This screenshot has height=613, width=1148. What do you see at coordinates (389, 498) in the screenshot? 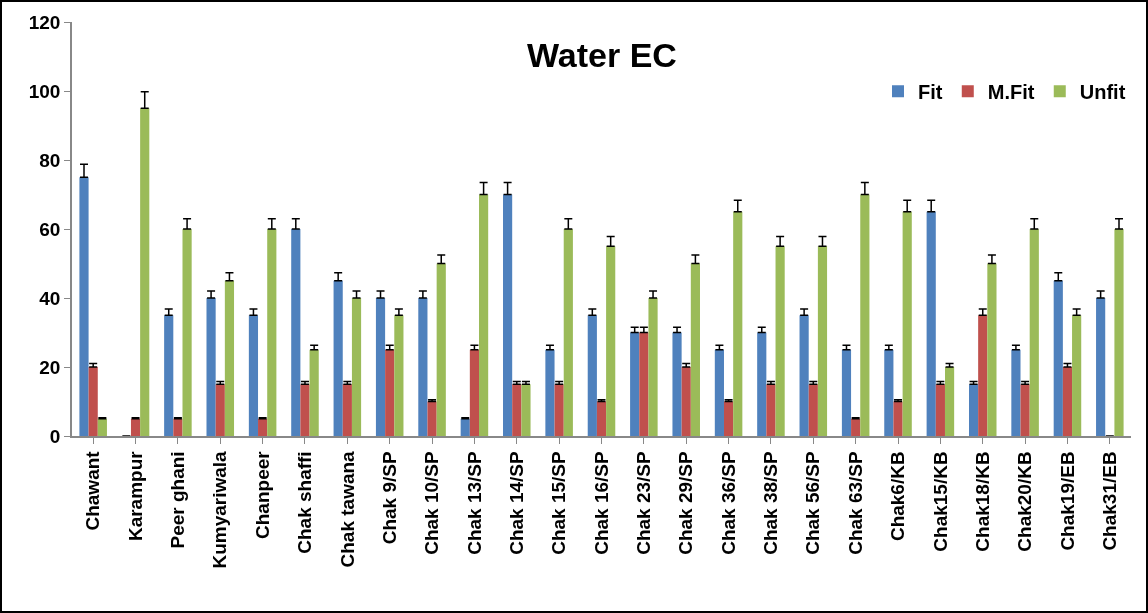
I see `x-tick-label: Chak 9/SP` at bounding box center [389, 498].